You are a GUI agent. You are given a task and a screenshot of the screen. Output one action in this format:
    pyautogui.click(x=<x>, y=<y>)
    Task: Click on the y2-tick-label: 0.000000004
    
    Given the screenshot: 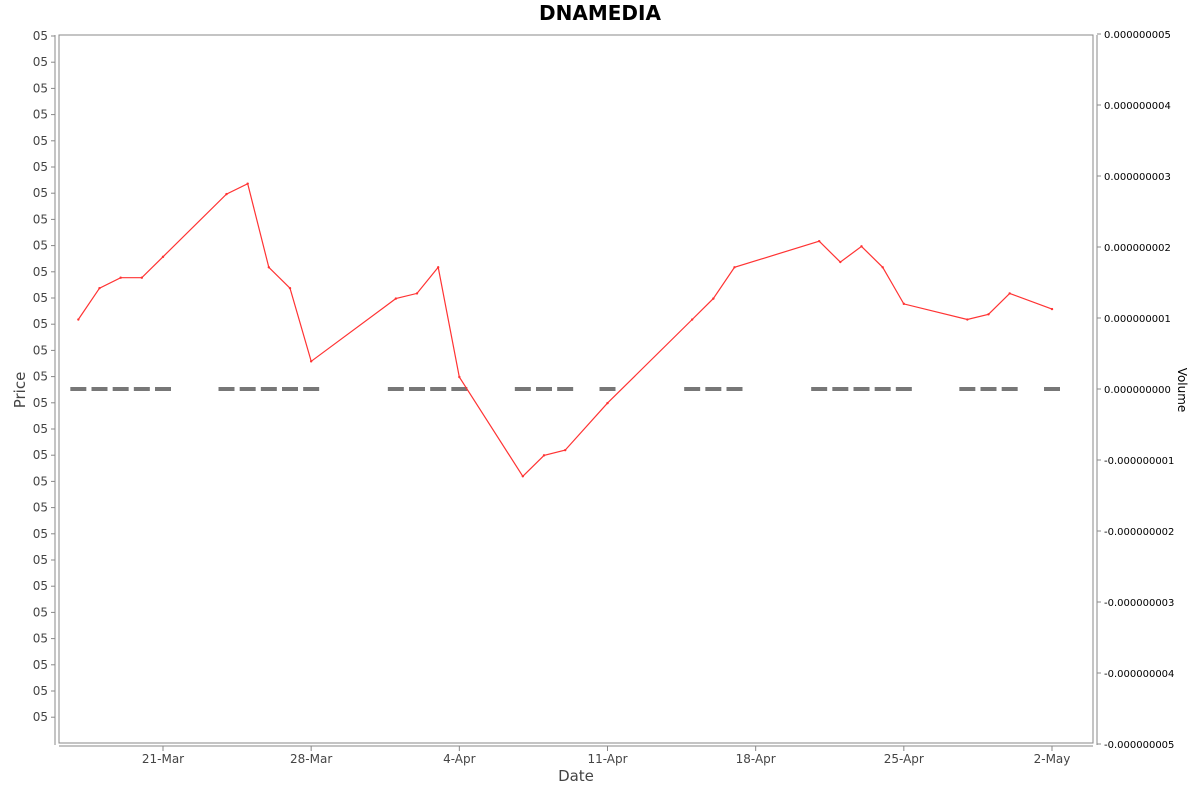 What is the action you would take?
    pyautogui.click(x=1137, y=106)
    